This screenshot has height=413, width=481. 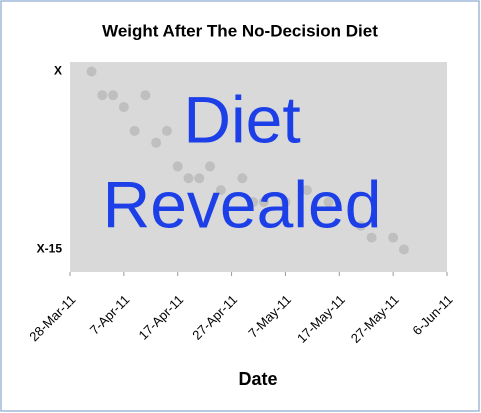 I want to click on x-axis-label: Date, so click(x=257, y=379).